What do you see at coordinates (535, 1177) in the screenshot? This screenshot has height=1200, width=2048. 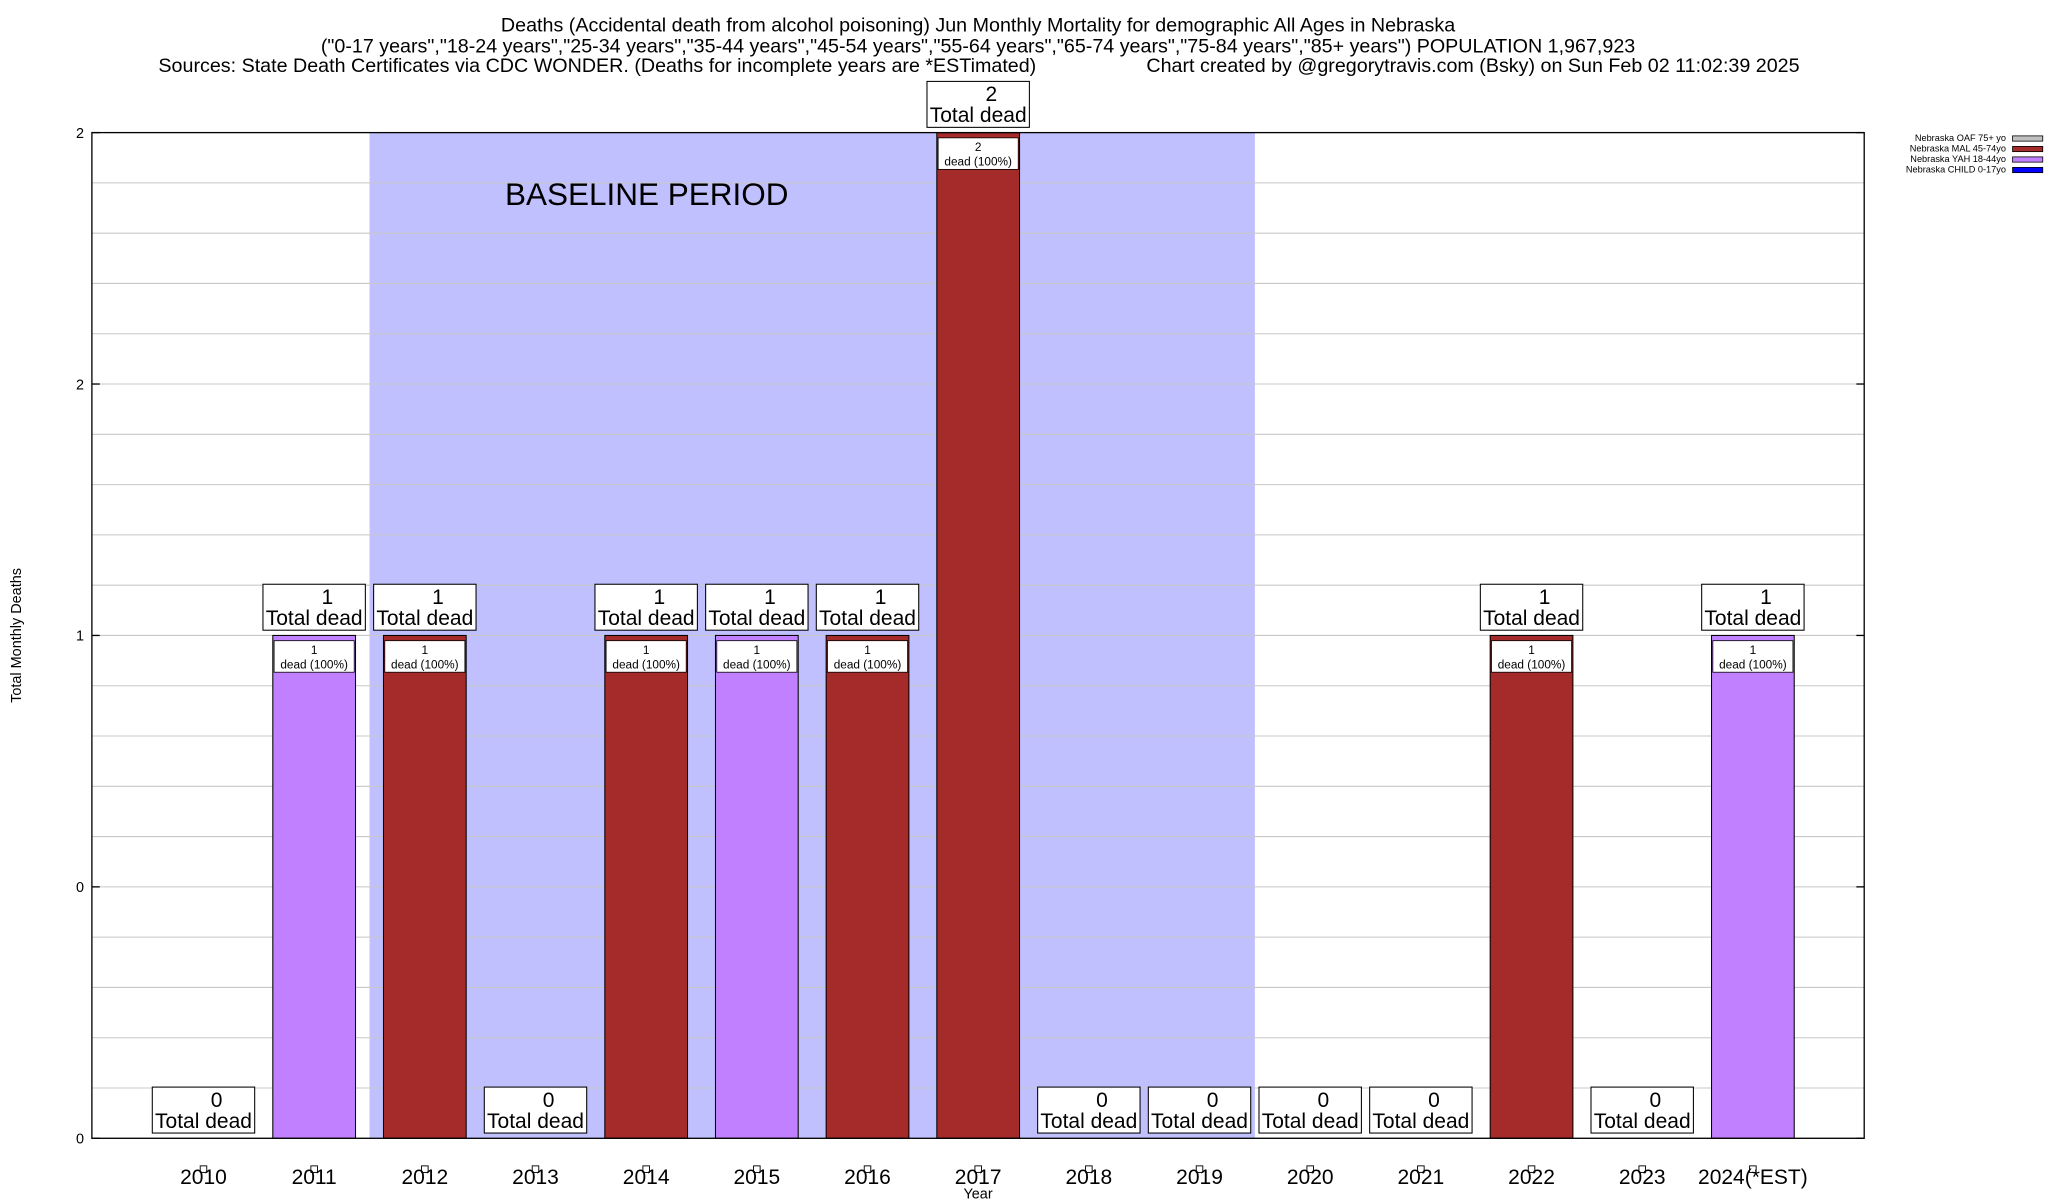 I see `x-tick-label: 2013` at bounding box center [535, 1177].